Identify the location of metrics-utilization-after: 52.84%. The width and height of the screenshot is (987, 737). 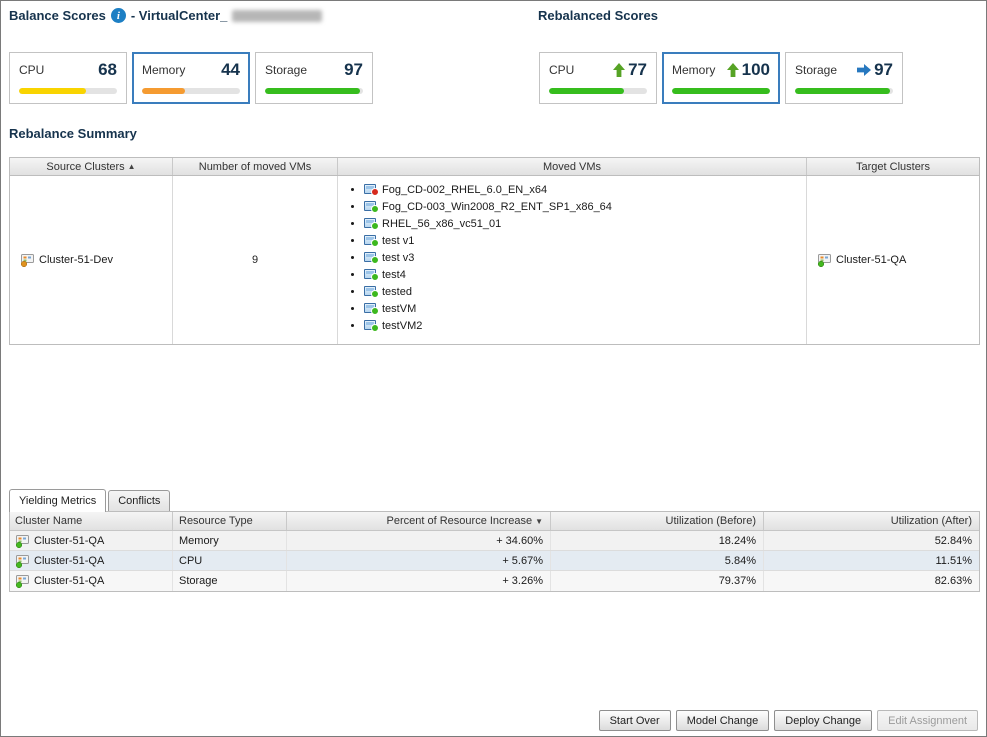
(953, 540).